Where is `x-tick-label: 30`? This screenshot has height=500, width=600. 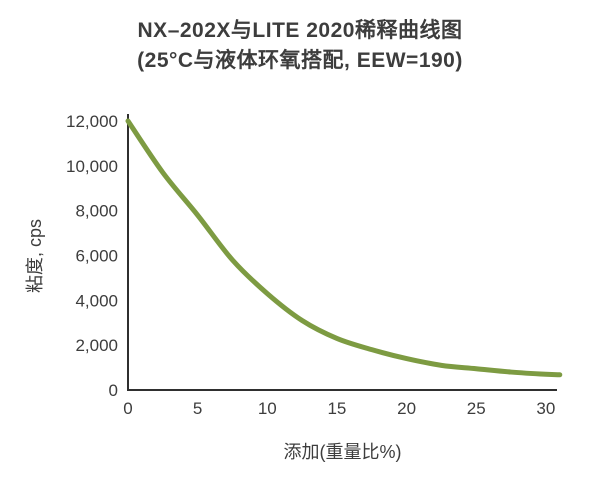 x-tick-label: 30 is located at coordinates (545, 408).